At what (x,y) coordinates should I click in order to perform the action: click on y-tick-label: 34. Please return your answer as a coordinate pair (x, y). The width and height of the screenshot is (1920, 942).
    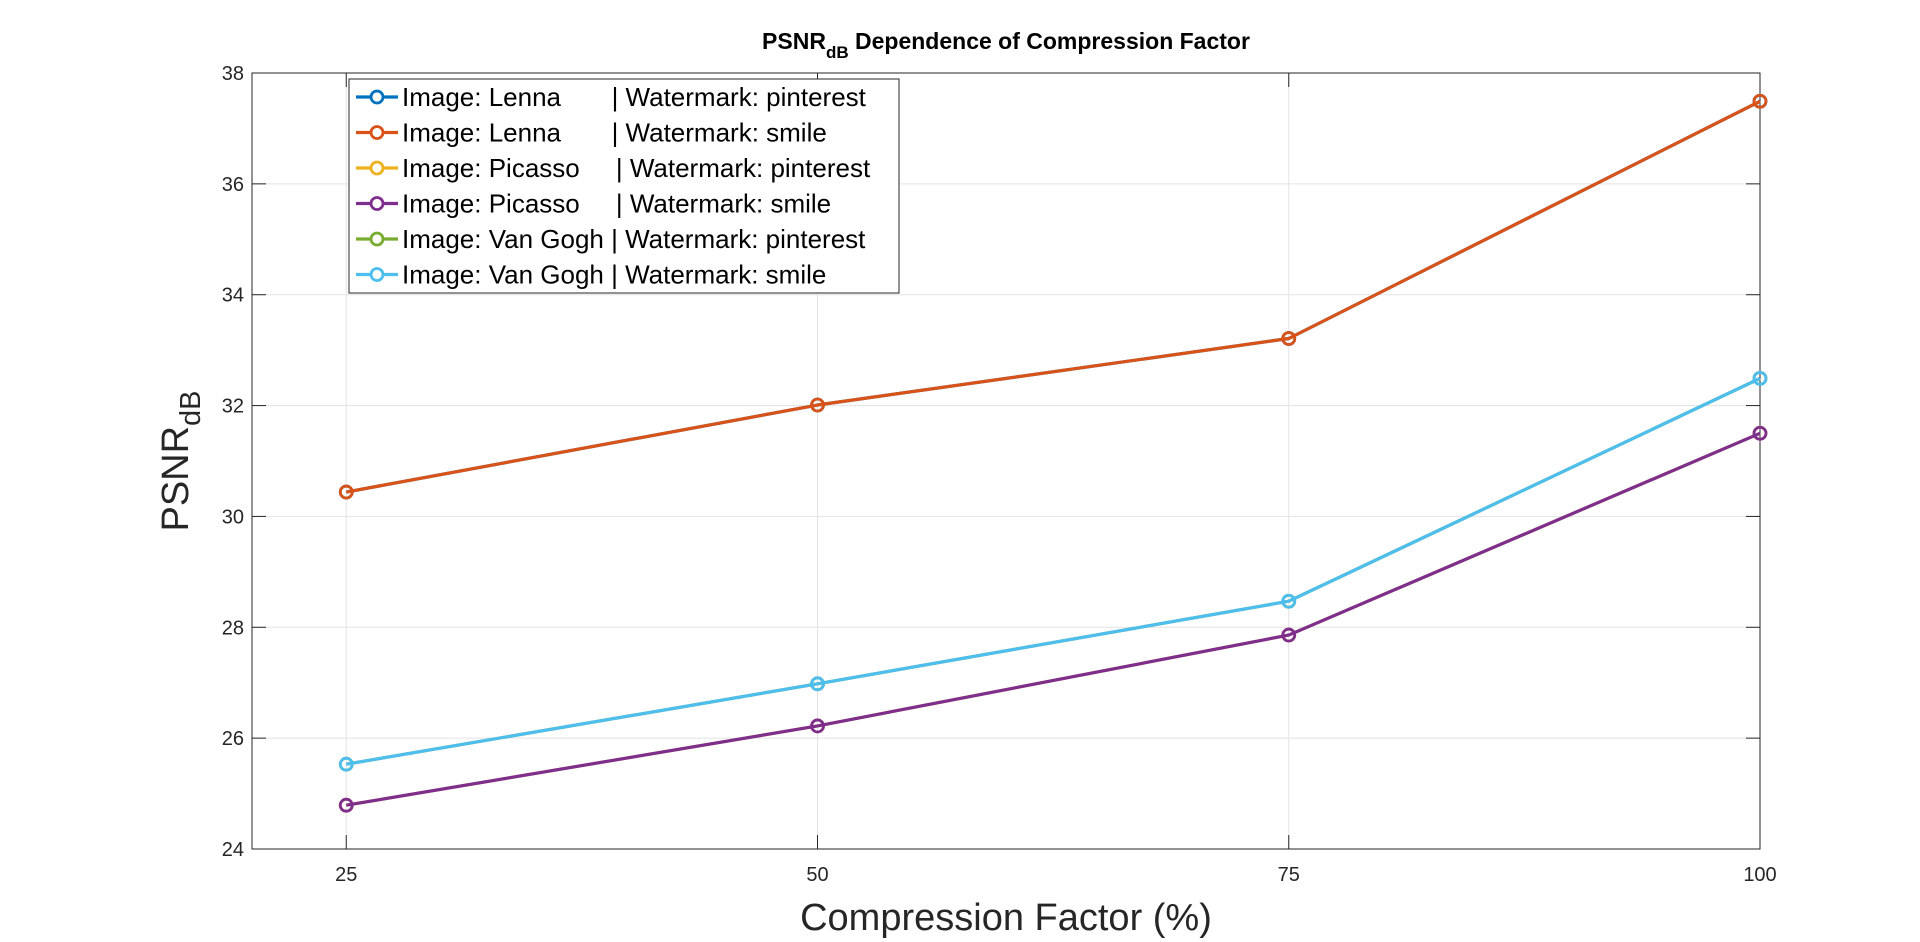
    Looking at the image, I should click on (233, 296).